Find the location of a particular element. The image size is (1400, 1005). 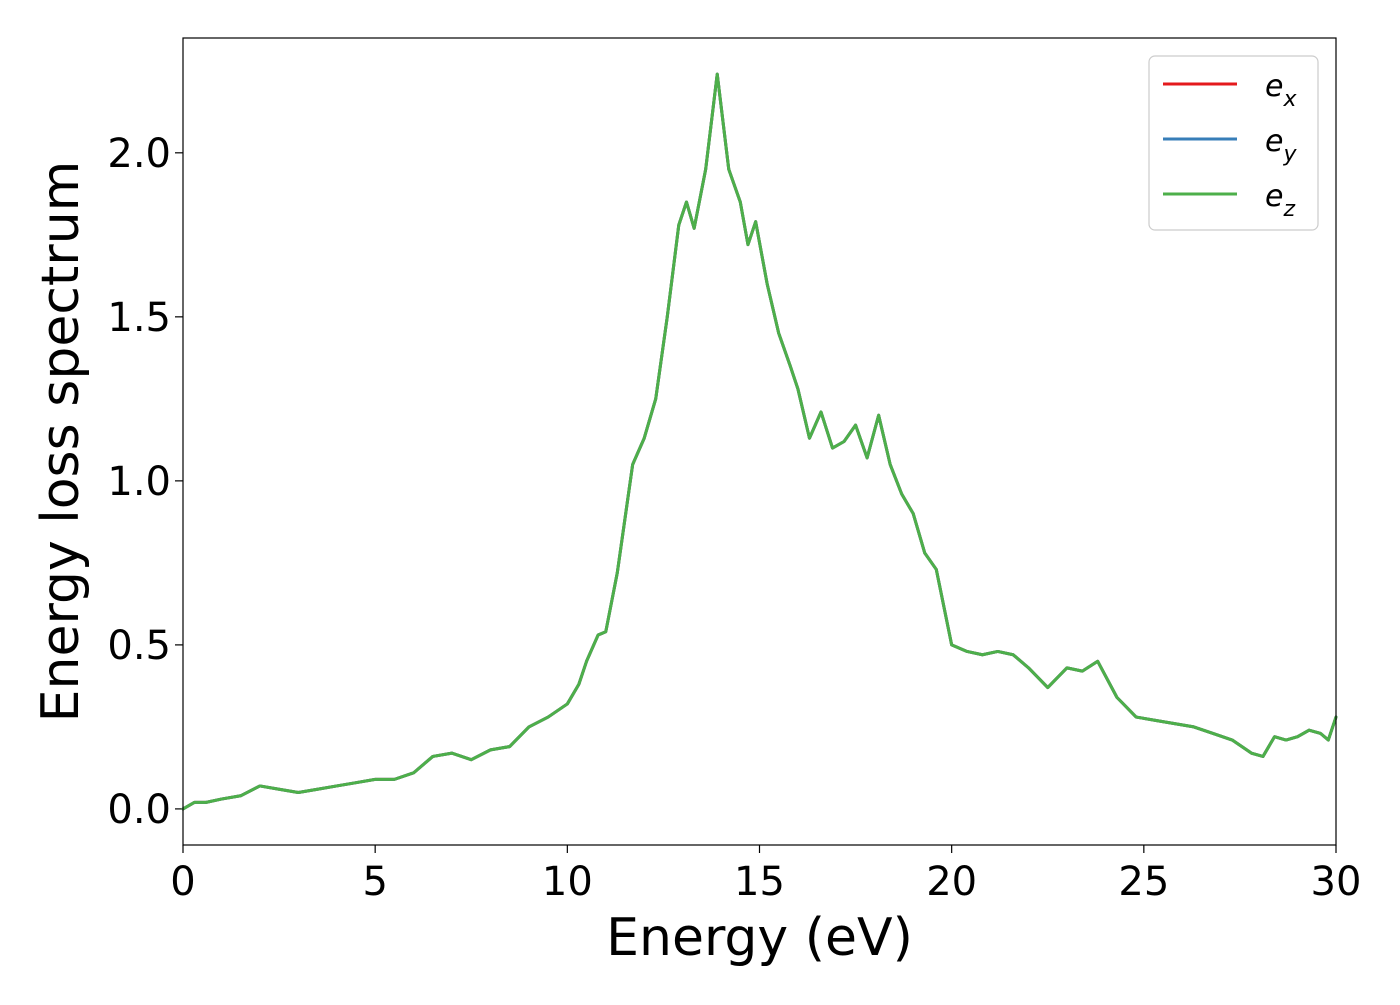

legend-label-y: ey is located at coordinates (1281, 145).